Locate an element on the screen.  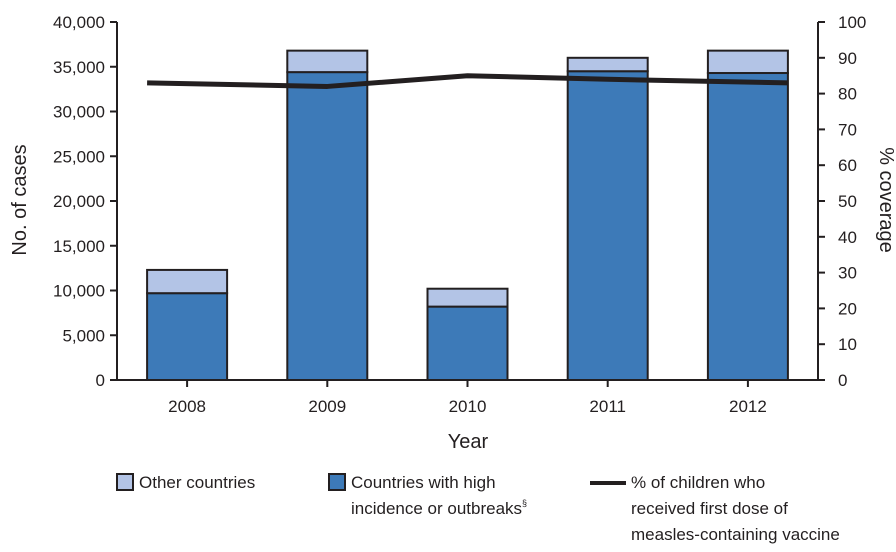
y-axis-title: No. of cases is located at coordinates (20, 199).